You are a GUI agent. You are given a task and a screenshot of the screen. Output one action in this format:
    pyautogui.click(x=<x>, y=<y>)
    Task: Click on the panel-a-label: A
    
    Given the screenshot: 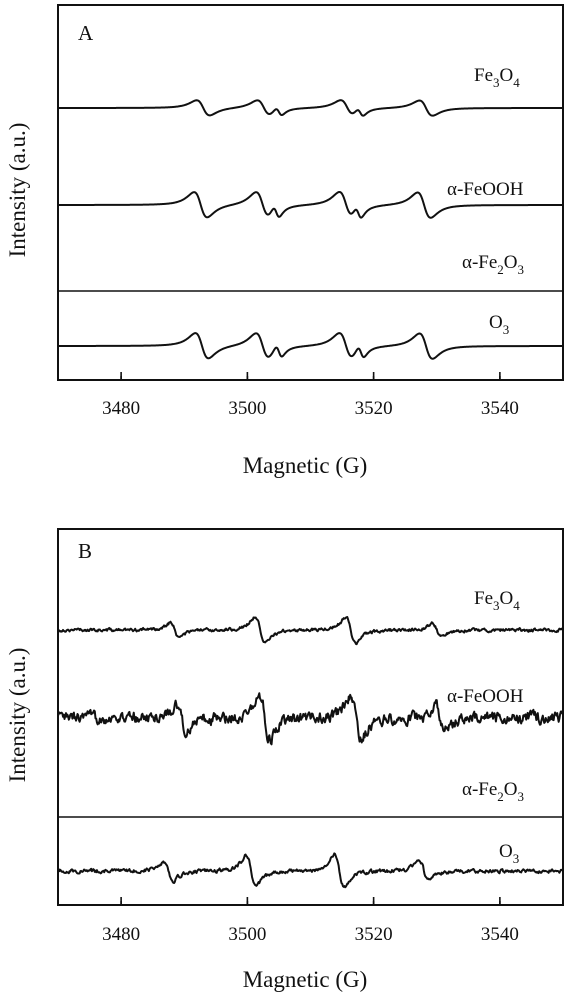 What is the action you would take?
    pyautogui.click(x=86, y=33)
    